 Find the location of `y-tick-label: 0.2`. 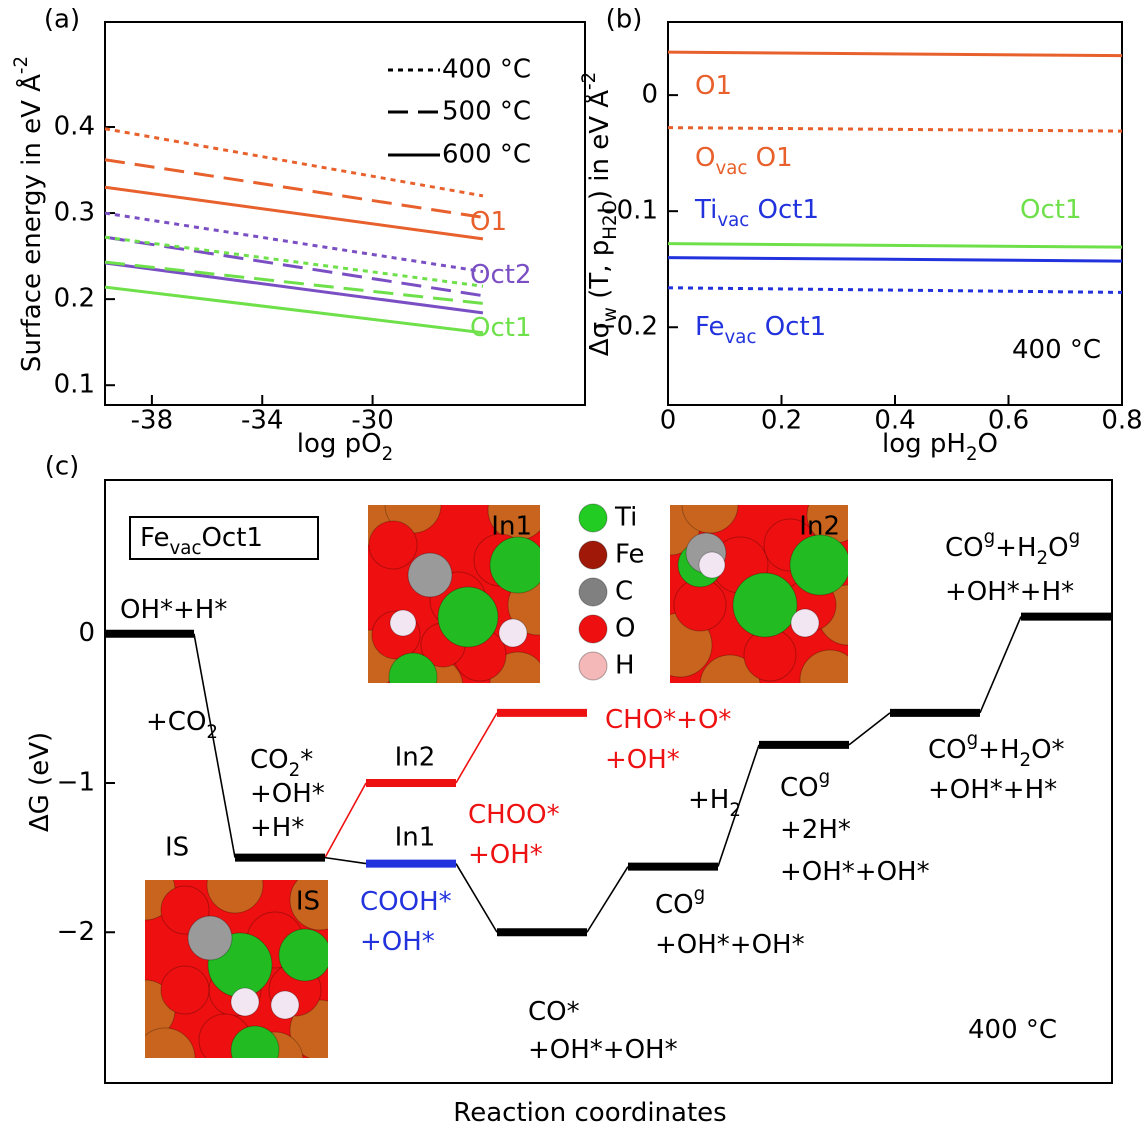

y-tick-label: 0.2 is located at coordinates (74, 299).